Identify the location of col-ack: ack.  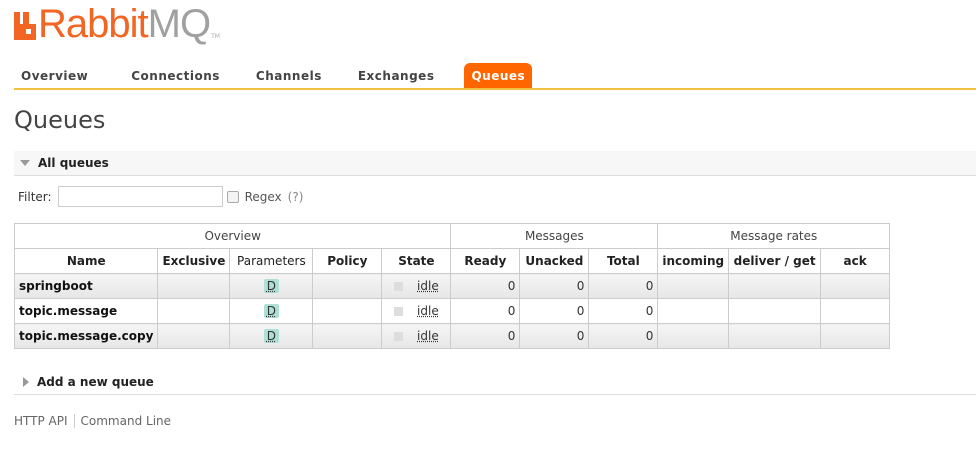
(855, 261).